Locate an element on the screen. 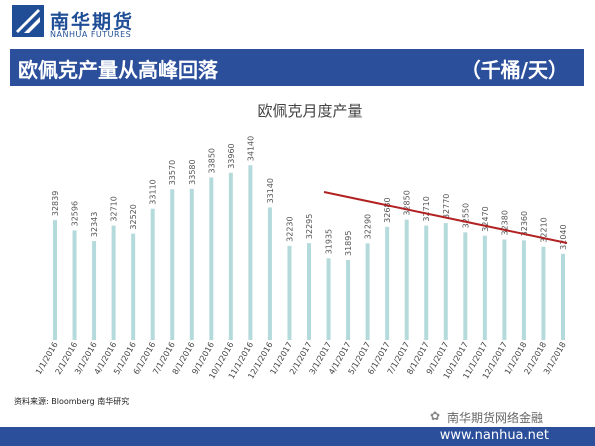 The image size is (595, 446). source-note: 资料来源: Bloomberg 南华研究 is located at coordinates (72, 401).